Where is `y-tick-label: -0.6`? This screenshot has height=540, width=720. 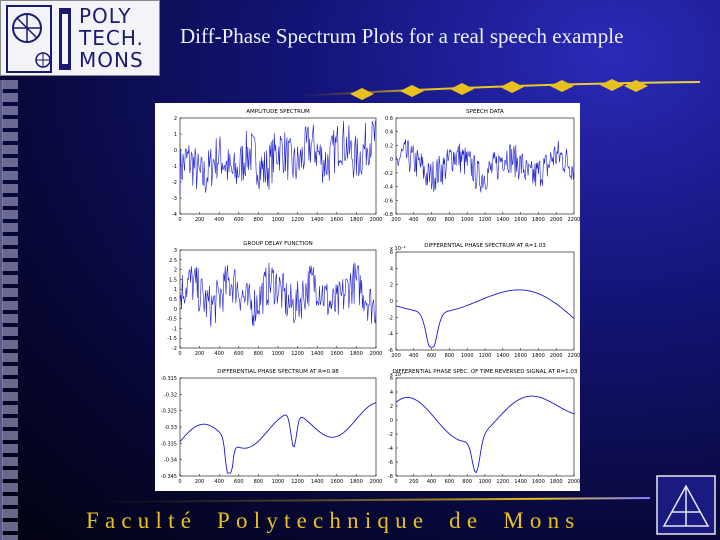 y-tick-label: -0.6 is located at coordinates (388, 201).